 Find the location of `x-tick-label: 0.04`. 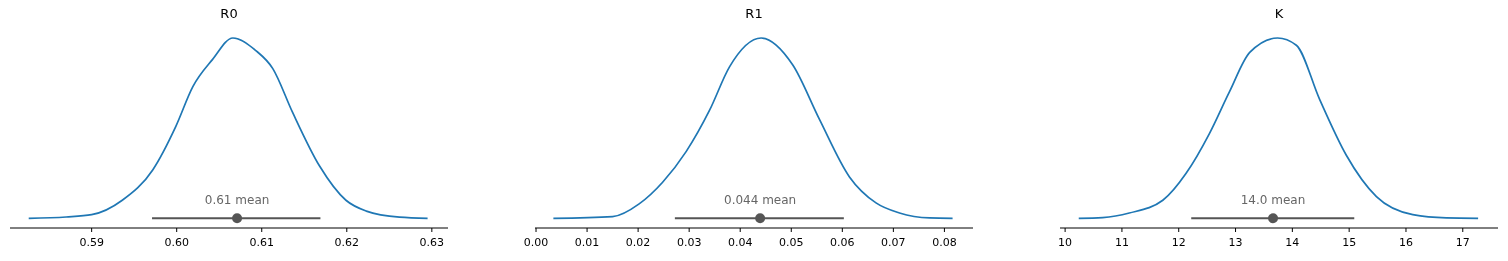

x-tick-label: 0.04 is located at coordinates (740, 242).